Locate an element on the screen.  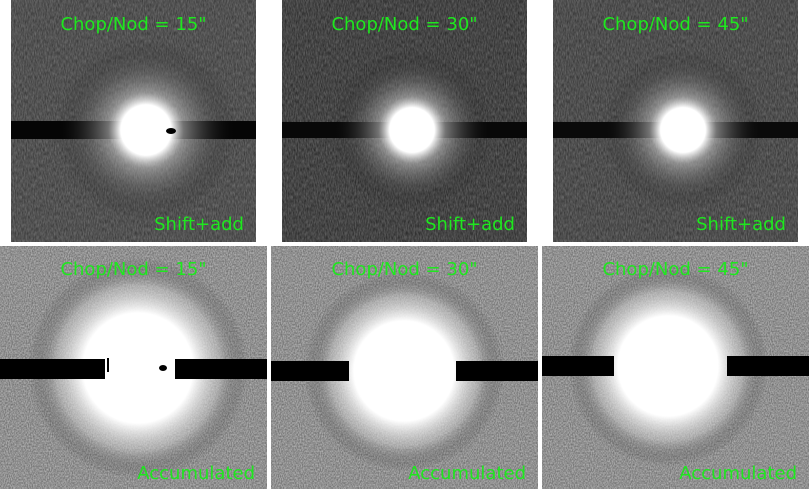
image-panel-shiftadd-45: Chop/Nod = 45" Shift+add is located at coordinates (675, 121).